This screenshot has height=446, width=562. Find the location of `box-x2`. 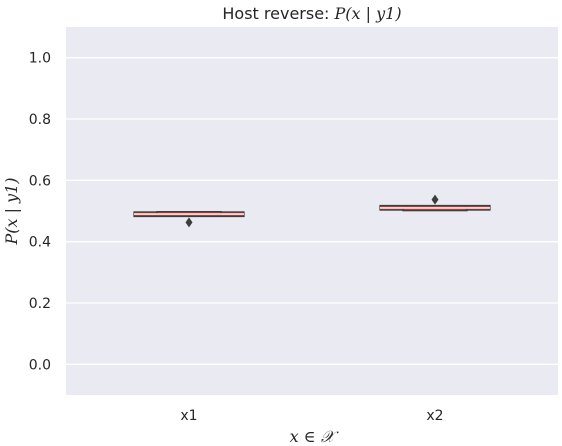

box-x2 is located at coordinates (435, 203).